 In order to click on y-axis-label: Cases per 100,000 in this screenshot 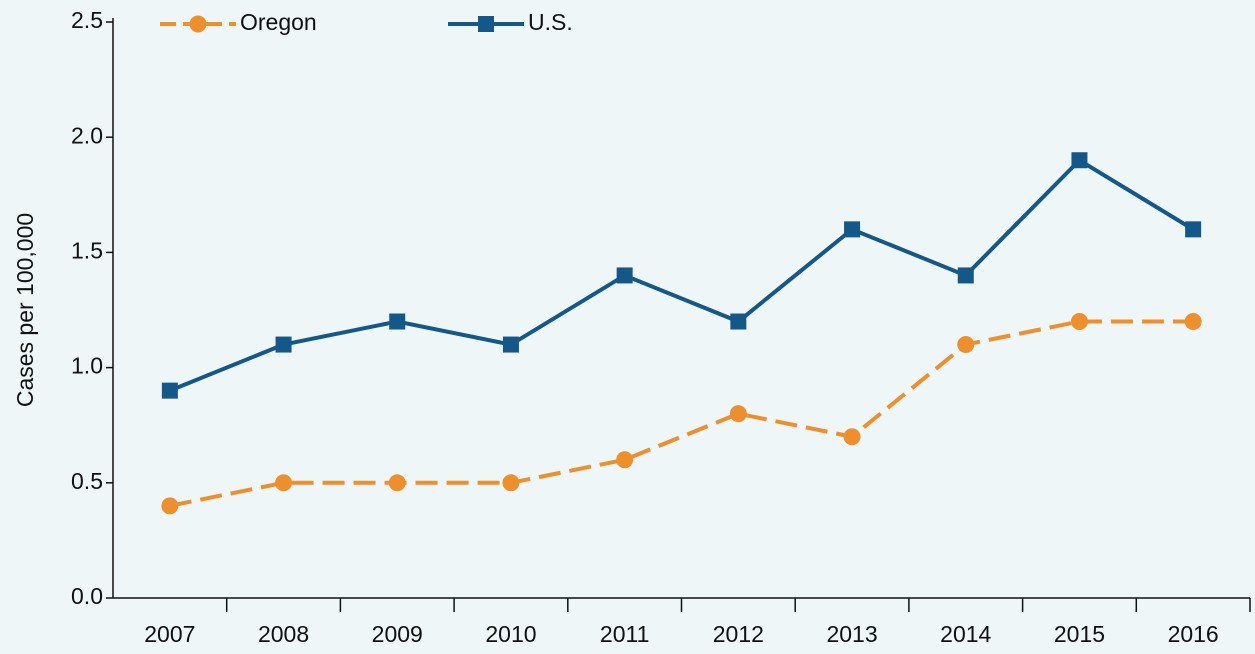, I will do `click(25, 310)`.